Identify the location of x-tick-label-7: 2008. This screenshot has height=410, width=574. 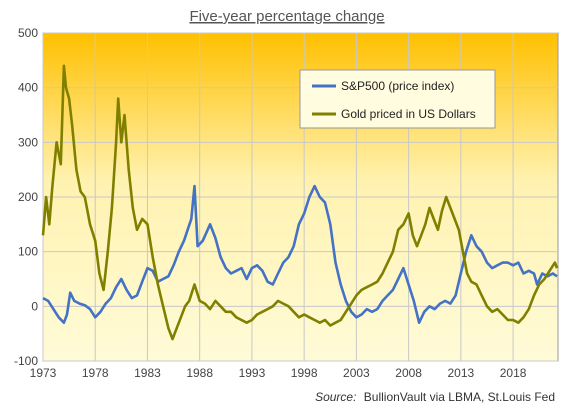
(408, 373).